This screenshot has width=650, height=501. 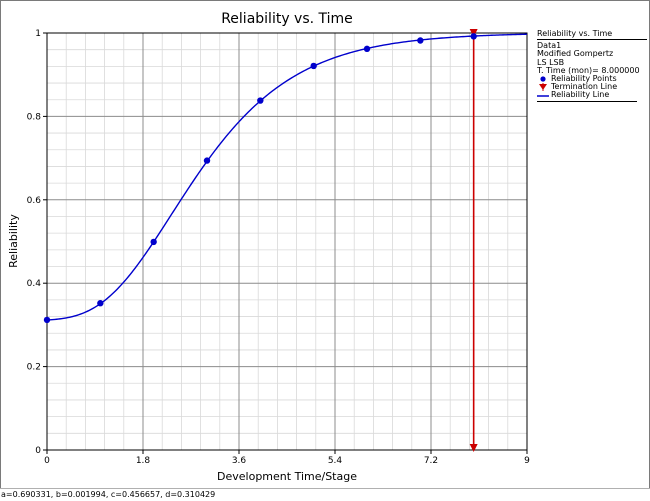 I want to click on termination-marker-icon, so click(x=543, y=87).